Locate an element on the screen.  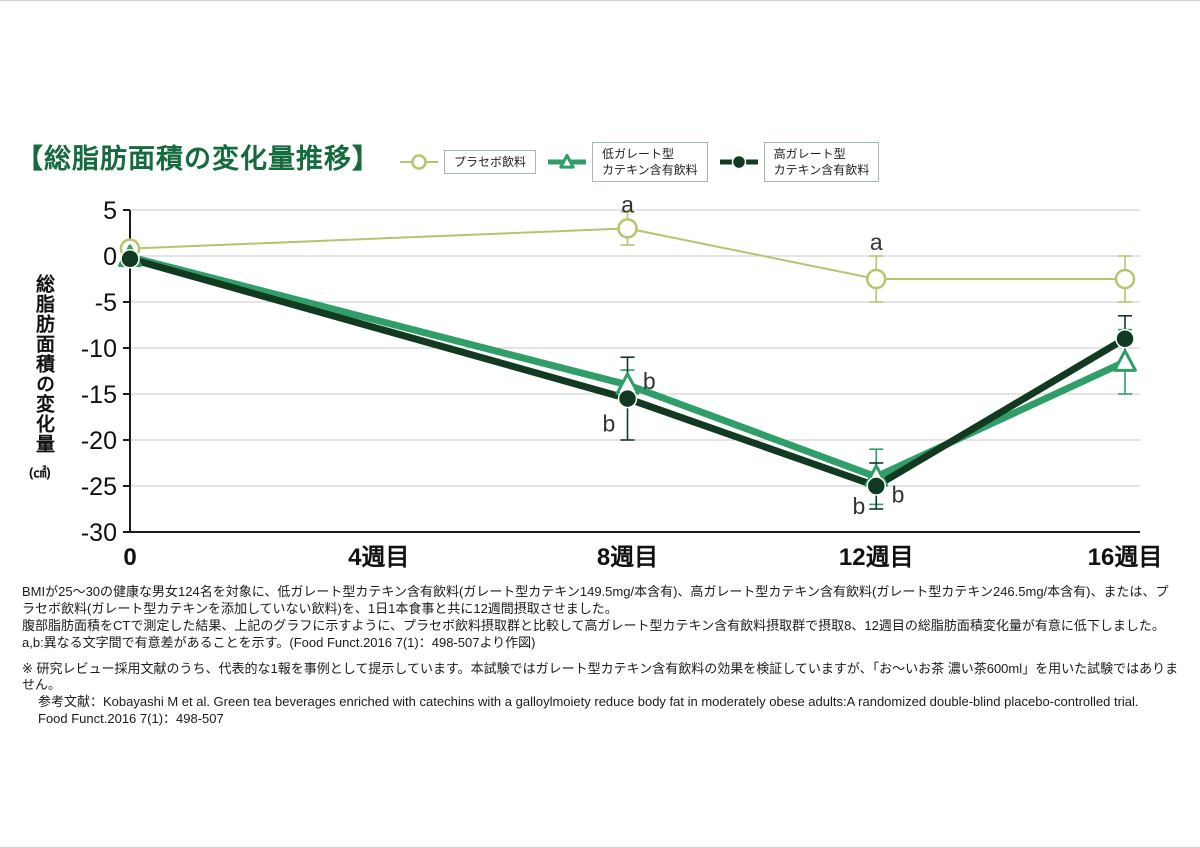
y-axis-unit: (㎠) is located at coordinates (40, 472).